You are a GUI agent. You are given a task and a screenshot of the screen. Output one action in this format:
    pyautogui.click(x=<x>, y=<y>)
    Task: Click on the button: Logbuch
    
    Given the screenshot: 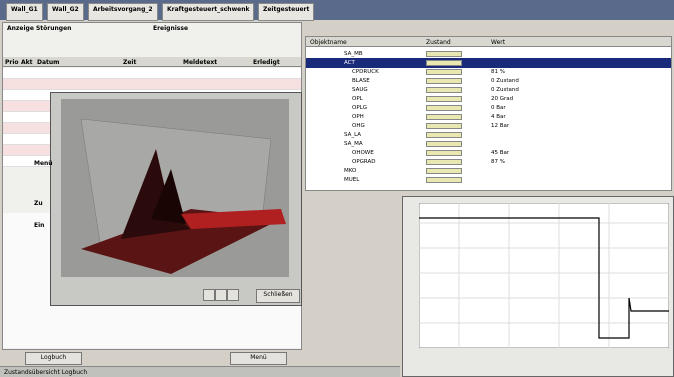 What is the action you would take?
    pyautogui.click(x=53, y=358)
    